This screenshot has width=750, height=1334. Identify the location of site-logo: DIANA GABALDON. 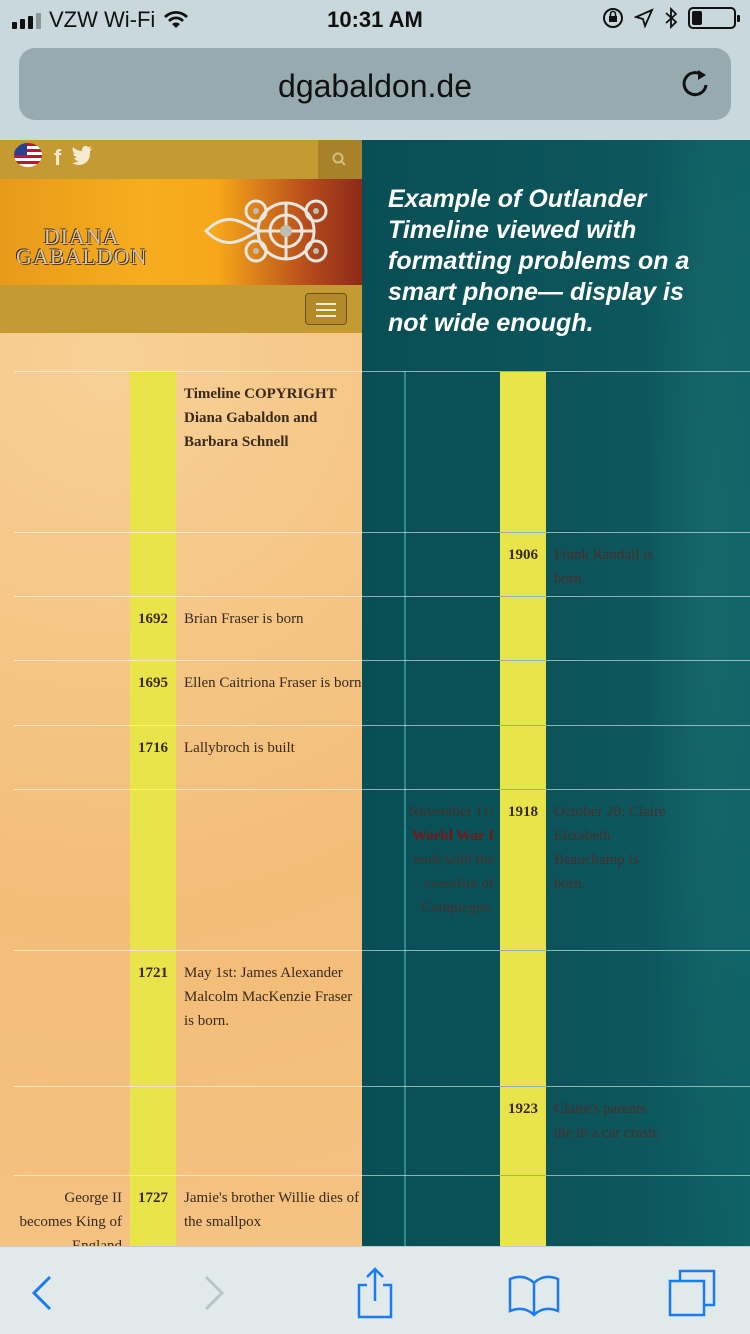
(82, 246).